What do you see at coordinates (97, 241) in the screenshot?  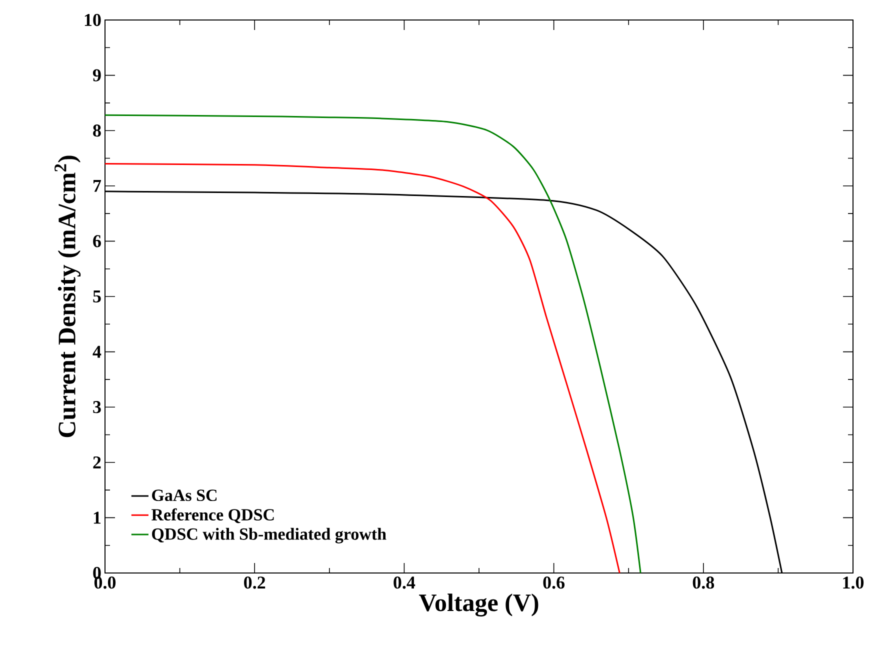 I see `y-tick-label: 6` at bounding box center [97, 241].